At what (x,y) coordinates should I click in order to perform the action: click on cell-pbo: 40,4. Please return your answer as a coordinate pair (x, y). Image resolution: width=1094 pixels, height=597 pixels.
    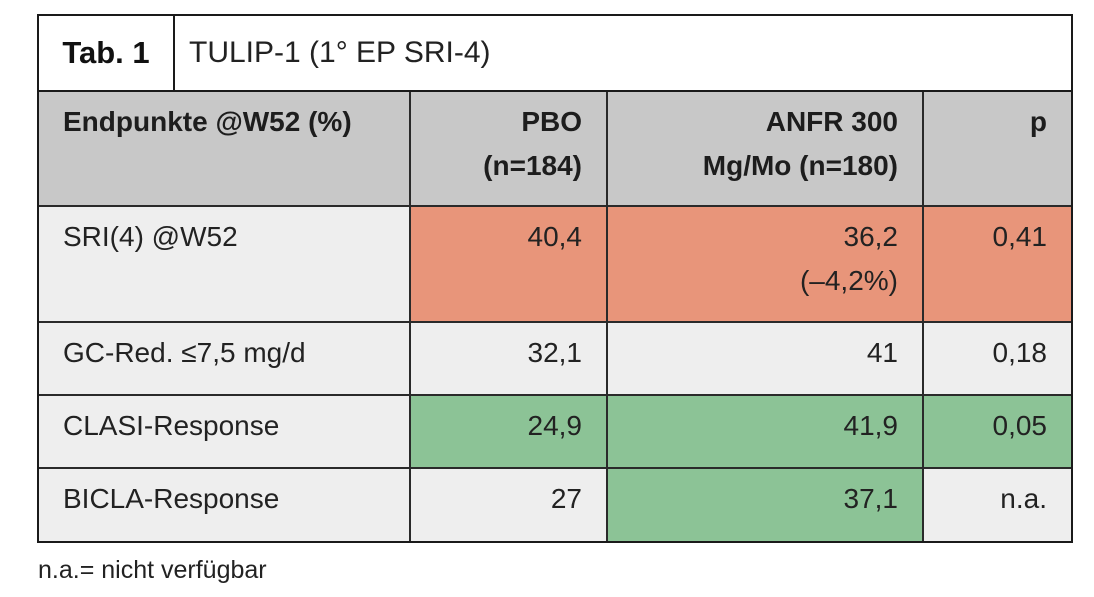
    Looking at the image, I should click on (508, 264).